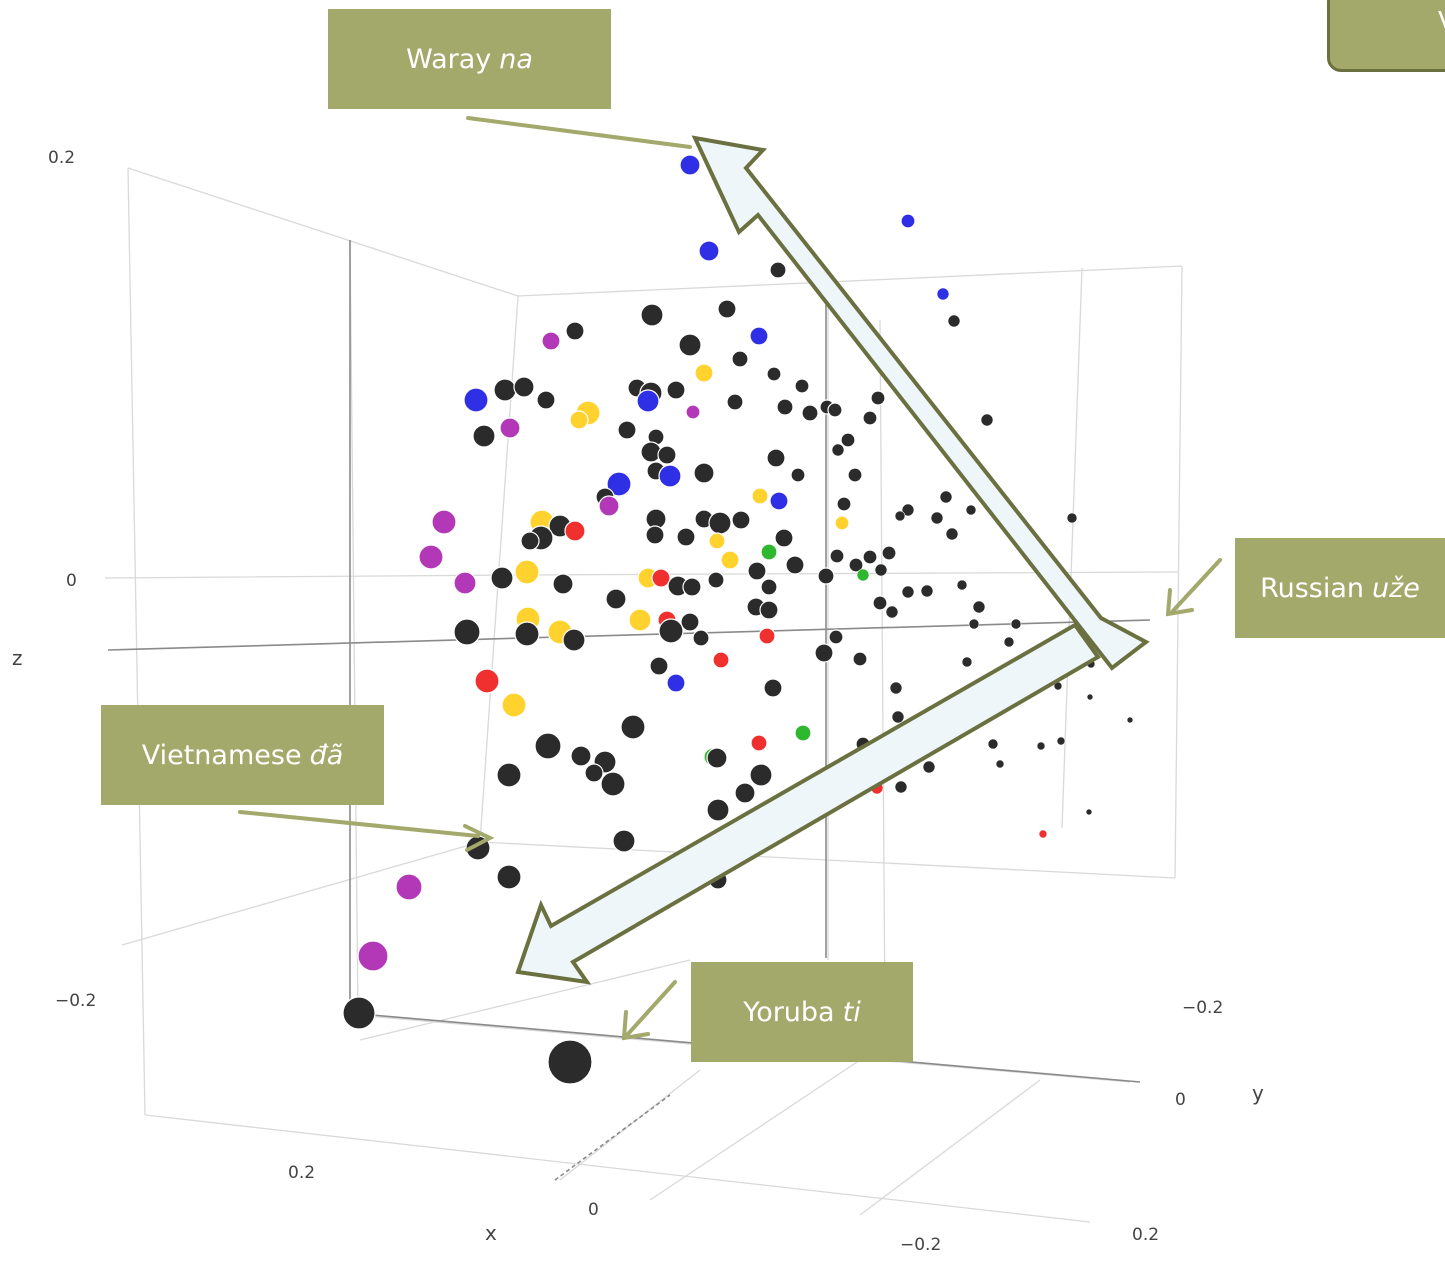  Describe the element at coordinates (1202, 1008) in the screenshot. I see `y-tick-first: −0.2` at that location.